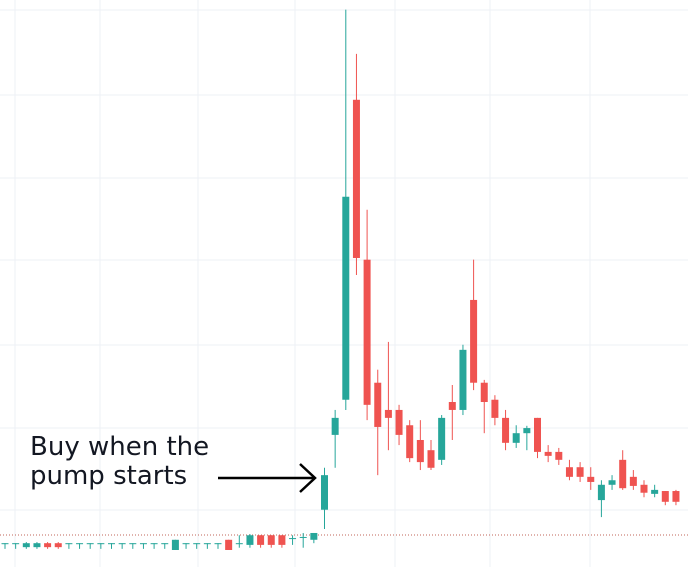  What do you see at coordinates (267, 478) in the screenshot?
I see `annotation-arrow` at bounding box center [267, 478].